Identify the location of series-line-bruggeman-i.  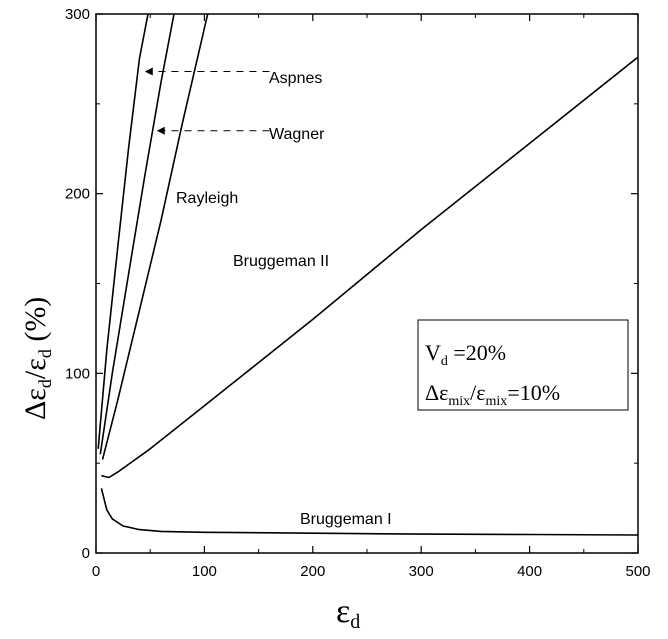
(369, 512).